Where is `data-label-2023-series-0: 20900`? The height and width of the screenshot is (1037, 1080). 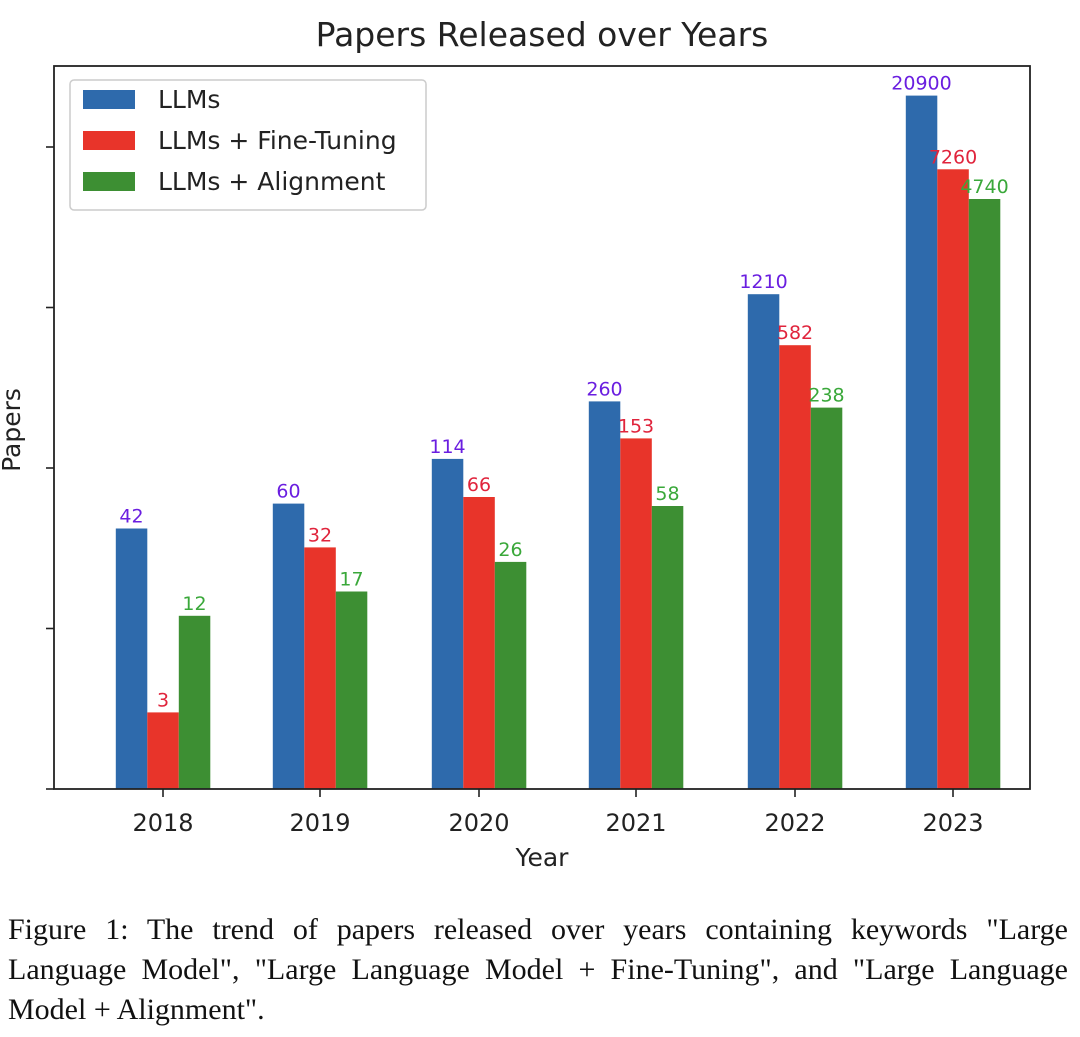 data-label-2023-series-0: 20900 is located at coordinates (921, 84).